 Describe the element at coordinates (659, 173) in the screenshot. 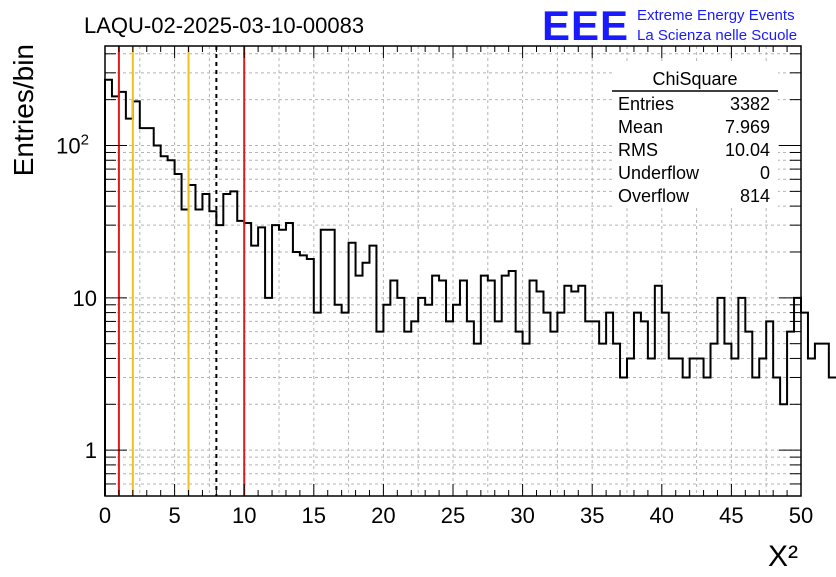

I see `stats-row-label: Underflow` at that location.